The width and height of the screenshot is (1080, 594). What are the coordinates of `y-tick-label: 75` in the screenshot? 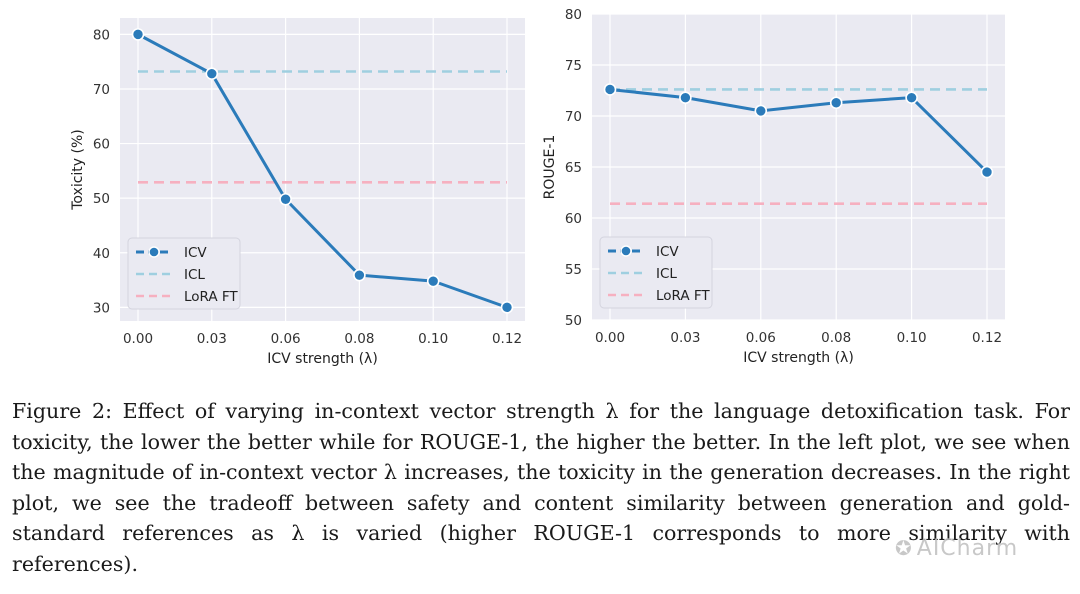 It's located at (573, 66).